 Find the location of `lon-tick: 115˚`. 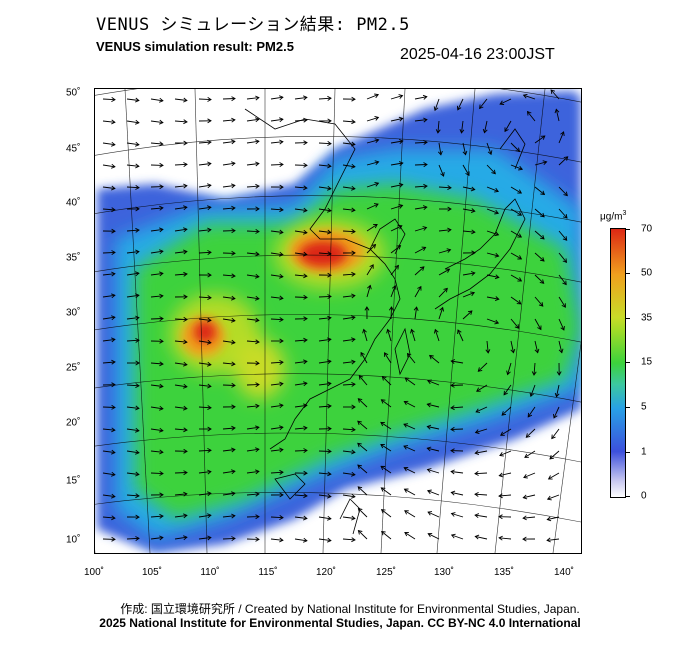

lon-tick: 115˚ is located at coordinates (268, 572).